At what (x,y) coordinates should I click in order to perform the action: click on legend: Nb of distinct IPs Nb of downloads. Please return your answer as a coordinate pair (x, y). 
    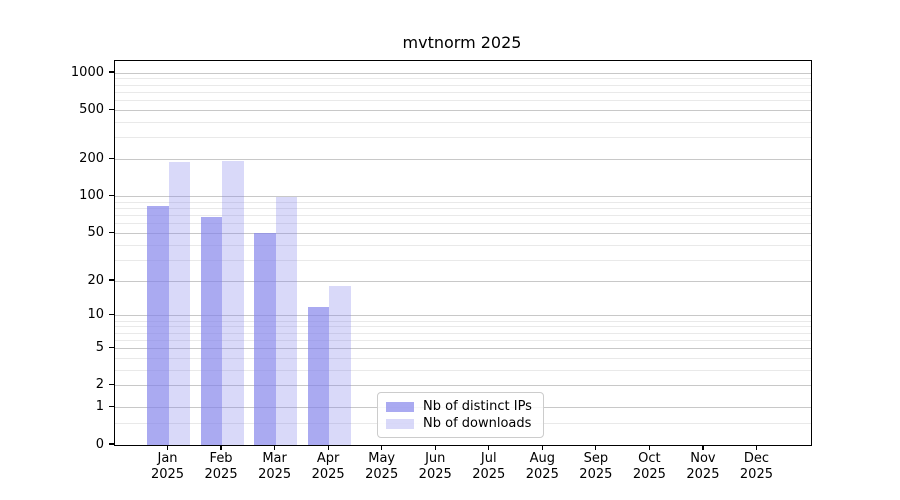
    Looking at the image, I should click on (460, 415).